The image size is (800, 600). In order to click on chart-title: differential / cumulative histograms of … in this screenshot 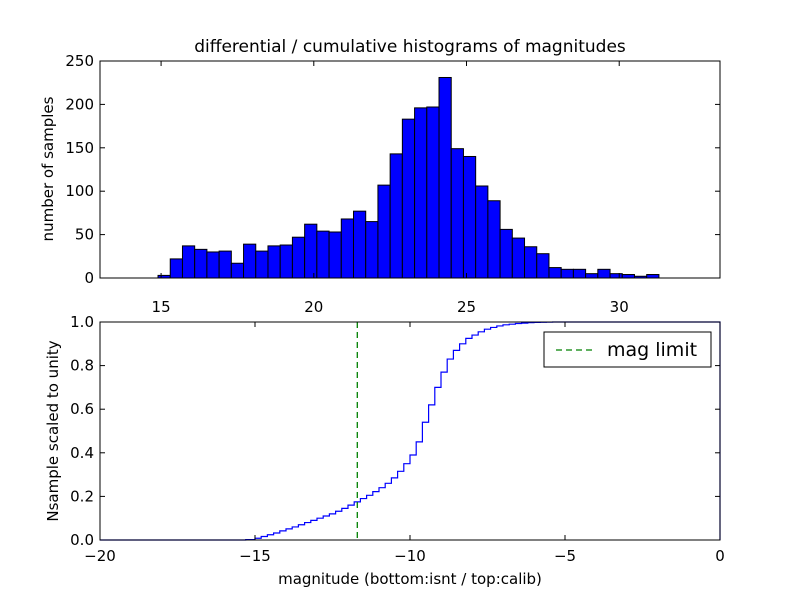, I will do `click(410, 47)`.